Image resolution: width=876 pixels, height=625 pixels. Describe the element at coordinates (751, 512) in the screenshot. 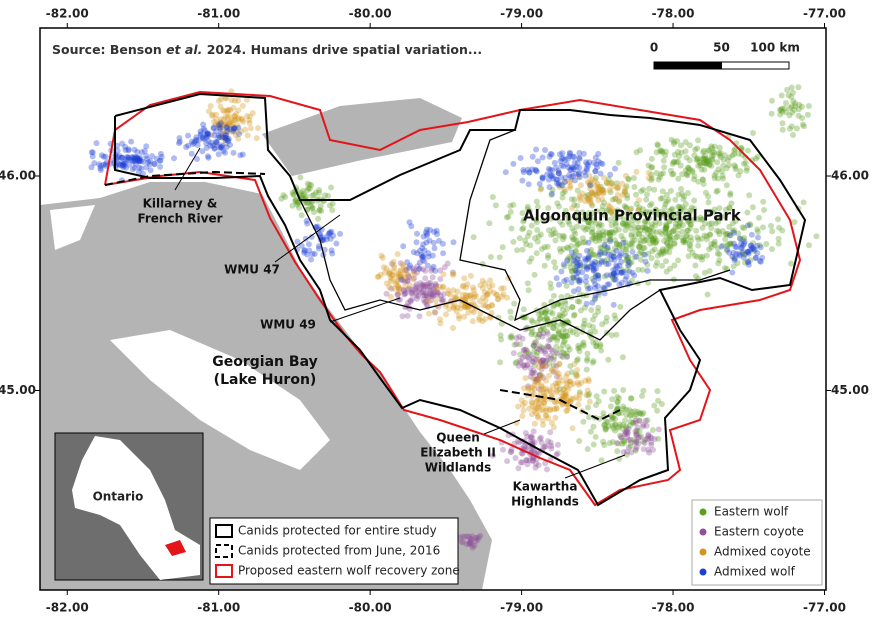

I see `legend-label: Eastern wolf` at that location.